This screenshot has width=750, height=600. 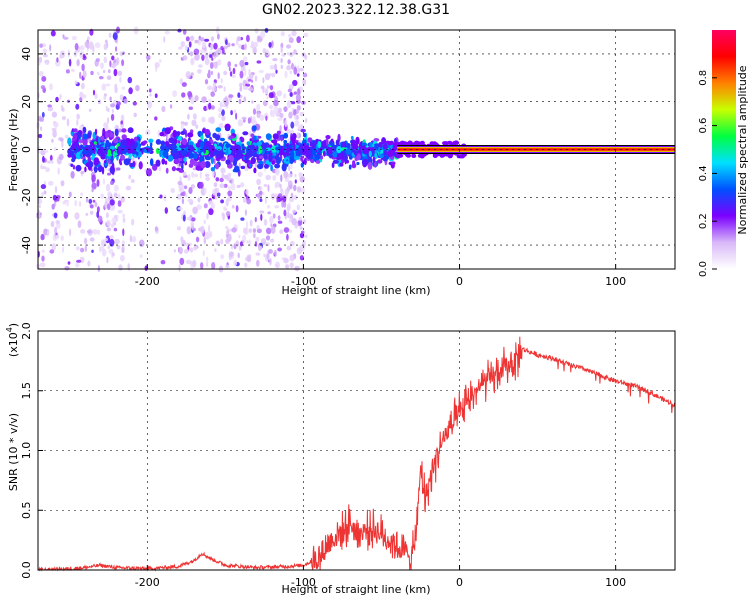 I want to click on spectrogram-x-tick-label: -100, so click(x=303, y=281).